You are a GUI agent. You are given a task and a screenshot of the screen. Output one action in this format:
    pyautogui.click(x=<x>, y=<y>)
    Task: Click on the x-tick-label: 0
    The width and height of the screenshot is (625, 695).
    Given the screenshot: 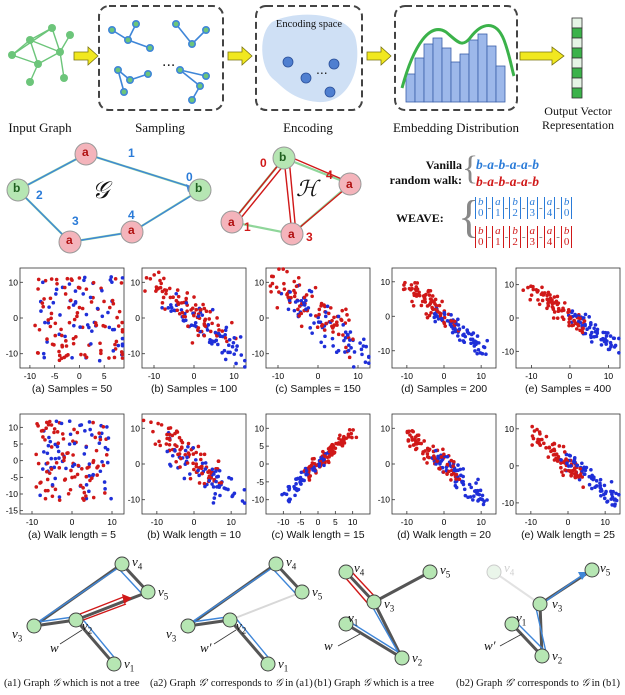 What is the action you would take?
    pyautogui.click(x=79, y=376)
    